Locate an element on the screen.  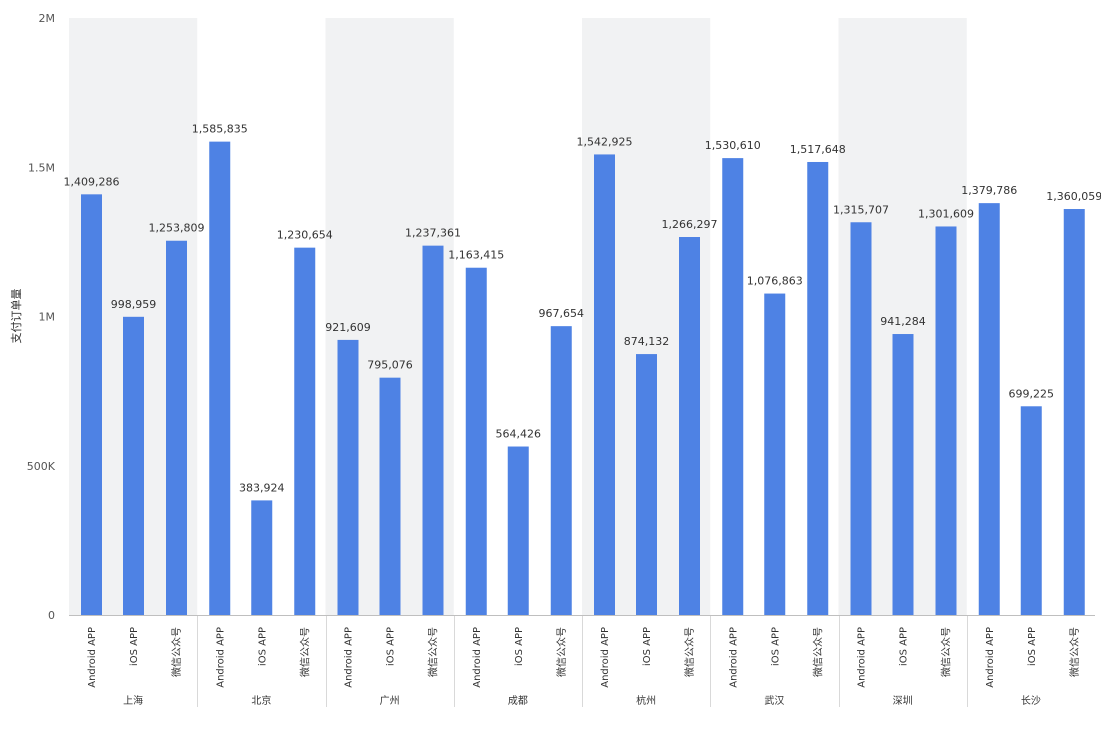
y-tick-label: 2M is located at coordinates (47, 18).